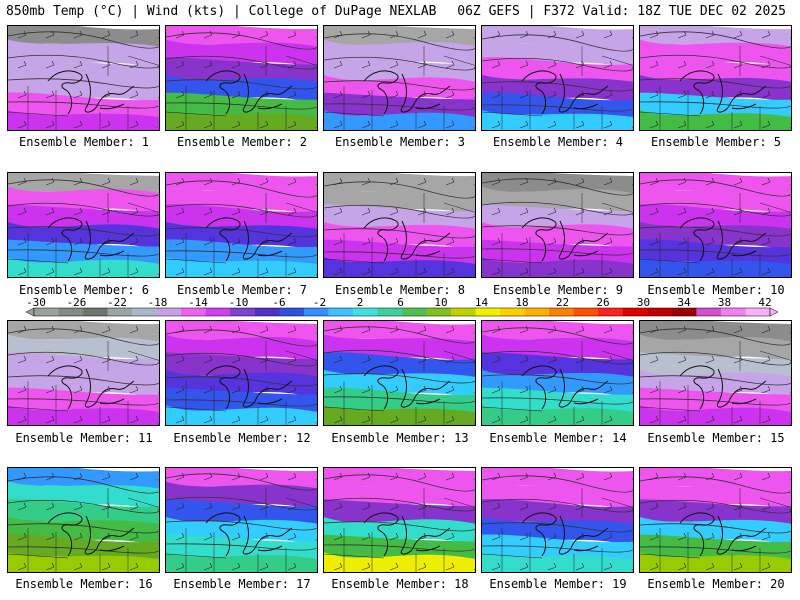  What do you see at coordinates (400, 584) in the screenshot?
I see `ensemble-member-label: Ensemble Member: 18` at bounding box center [400, 584].